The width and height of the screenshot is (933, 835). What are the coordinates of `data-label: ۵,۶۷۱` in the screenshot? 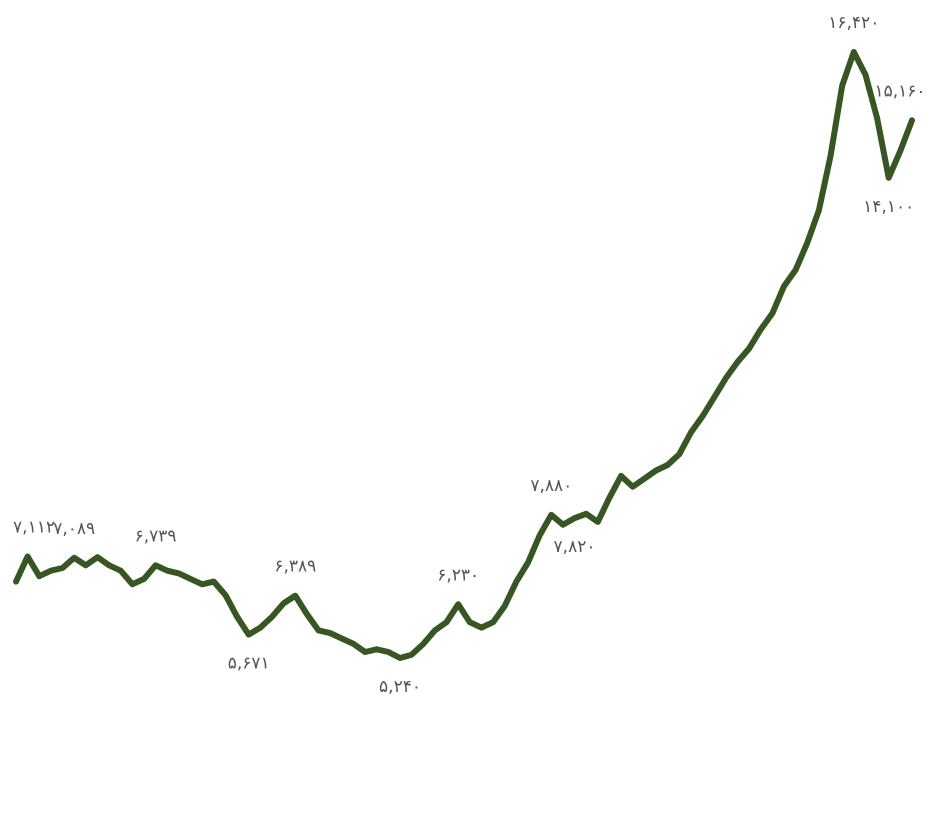 It's located at (249, 664).